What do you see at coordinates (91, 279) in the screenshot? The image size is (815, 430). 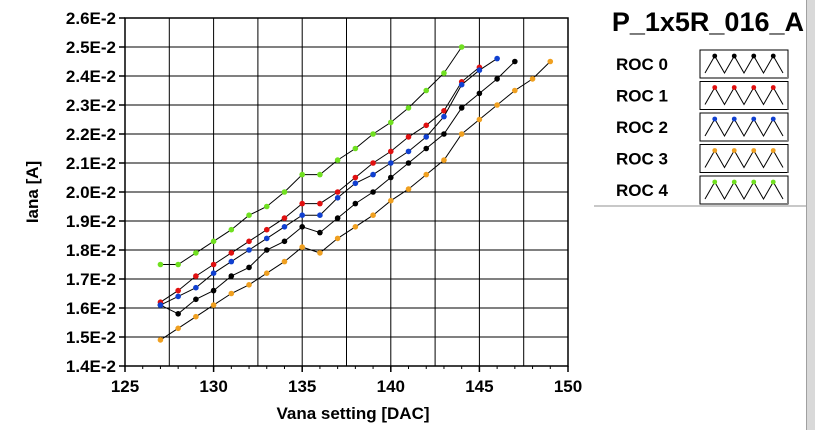 I see `y-tick-label: 1.7E-2` at bounding box center [91, 279].